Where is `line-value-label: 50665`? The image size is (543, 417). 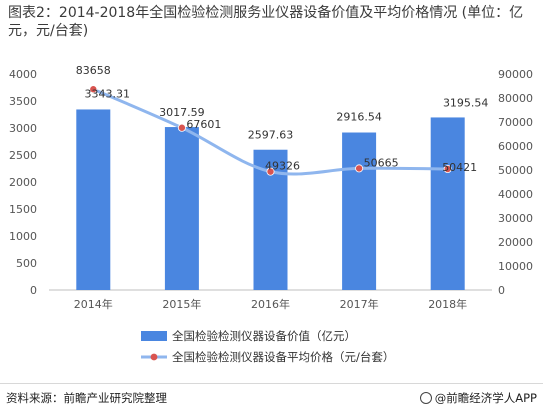
line-value-label: 50665 is located at coordinates (381, 162).